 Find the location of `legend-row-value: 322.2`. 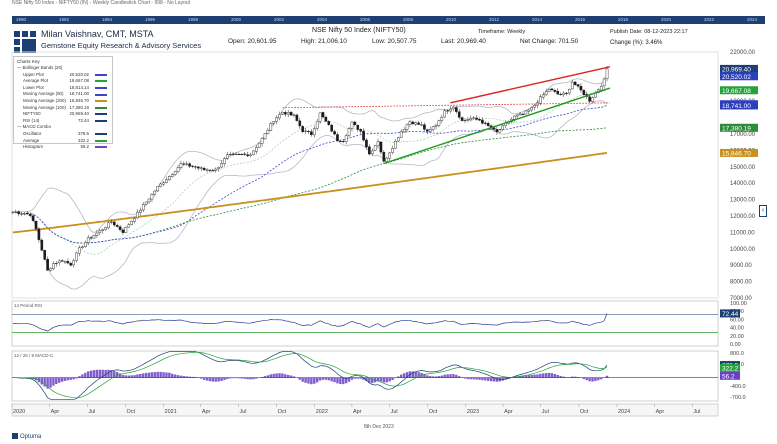

legend-row-value: 322.2 is located at coordinates (83, 140).